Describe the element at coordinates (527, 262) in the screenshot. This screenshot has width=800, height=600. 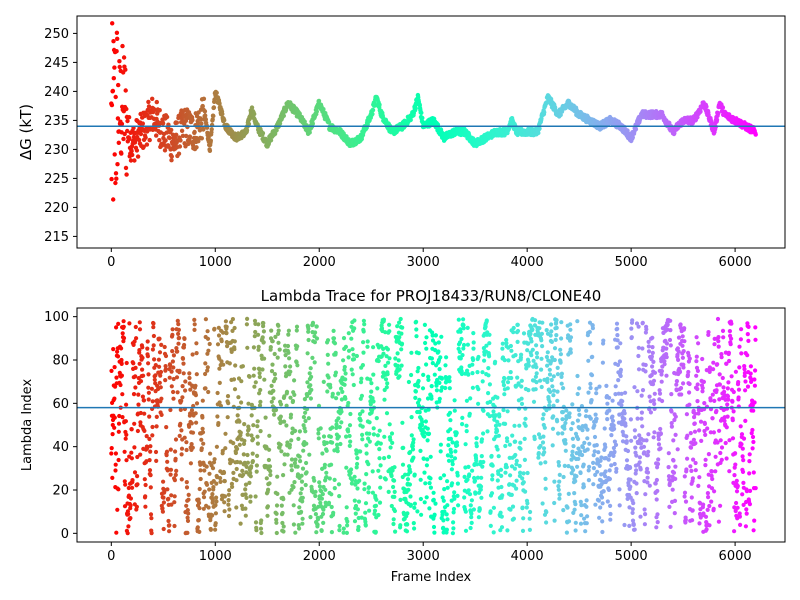
I see `x-tick-label: 4000` at that location.